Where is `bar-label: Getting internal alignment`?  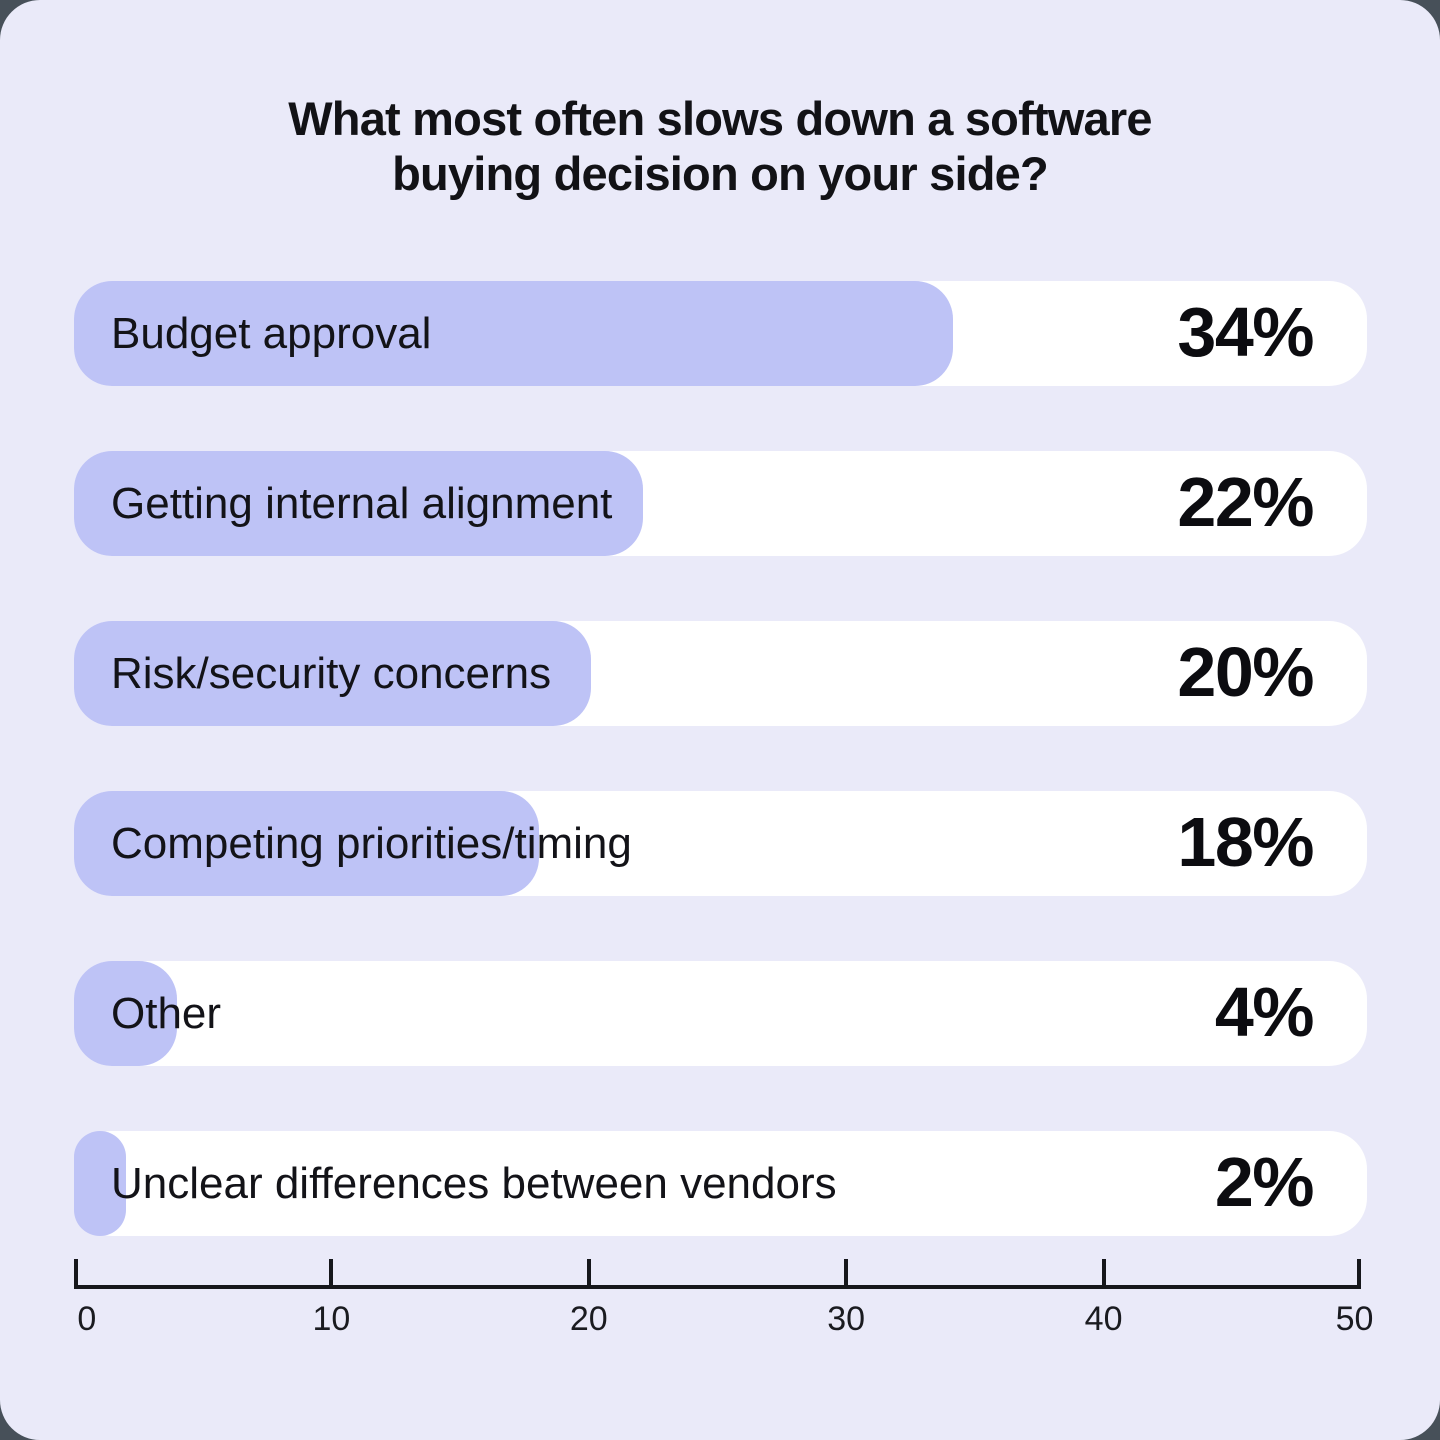
bar-label: Getting internal alignment is located at coordinates (362, 503).